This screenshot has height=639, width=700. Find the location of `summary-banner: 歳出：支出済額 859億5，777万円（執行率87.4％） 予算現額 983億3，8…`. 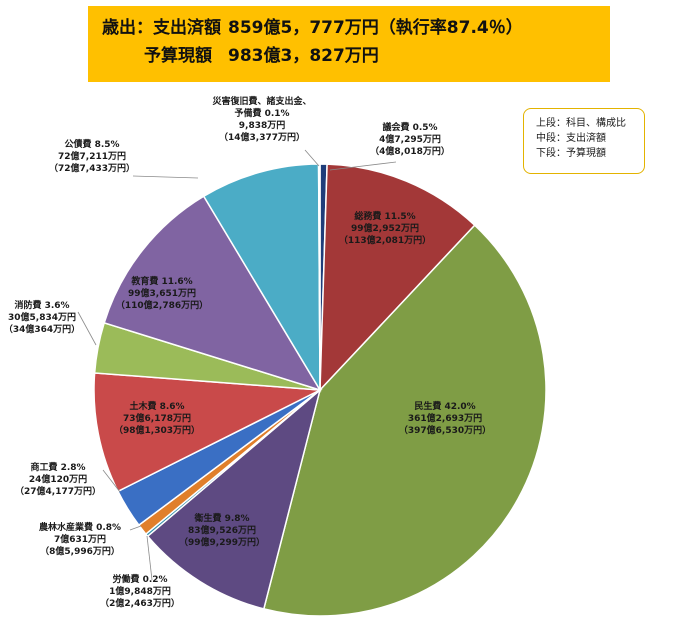

summary-banner: 歳出：支出済額 859億5，777万円（執行率87.4％） 予算現額 983億3，8… is located at coordinates (349, 44).